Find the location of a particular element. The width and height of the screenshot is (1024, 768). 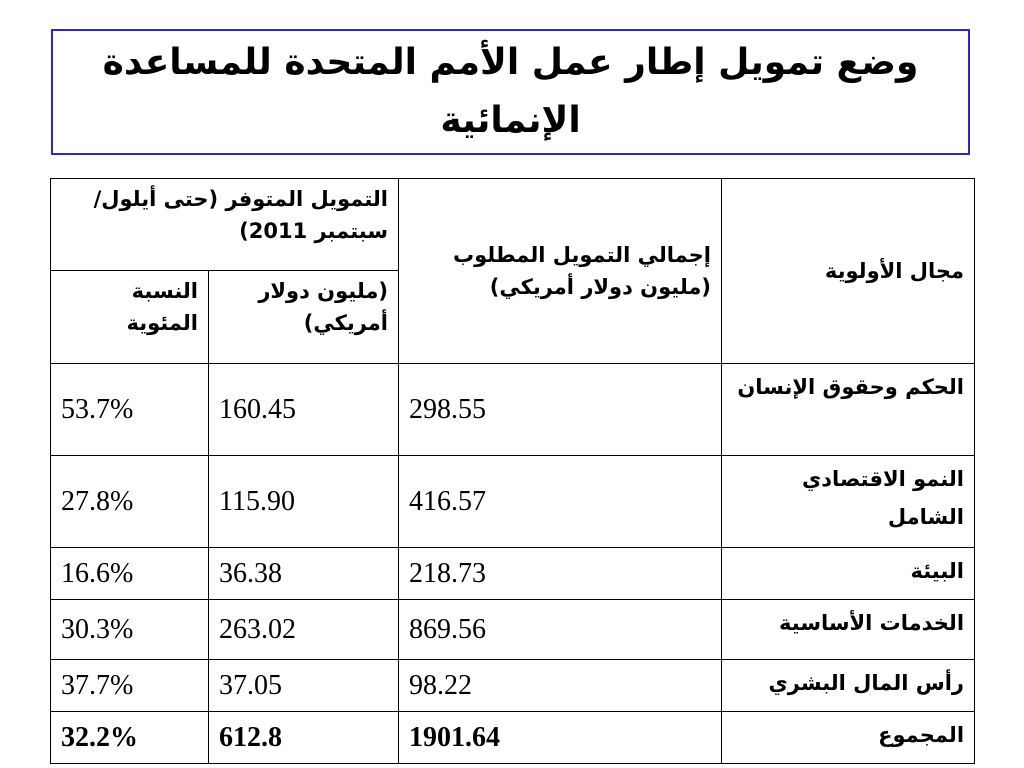

row-required: 416.57 is located at coordinates (560, 501).